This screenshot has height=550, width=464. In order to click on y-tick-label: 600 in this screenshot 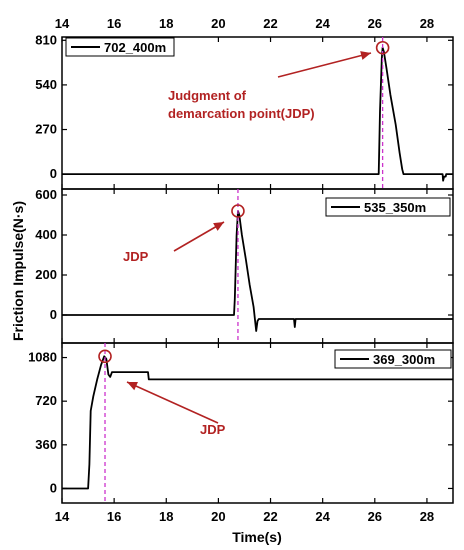, I will do `click(46, 194)`.